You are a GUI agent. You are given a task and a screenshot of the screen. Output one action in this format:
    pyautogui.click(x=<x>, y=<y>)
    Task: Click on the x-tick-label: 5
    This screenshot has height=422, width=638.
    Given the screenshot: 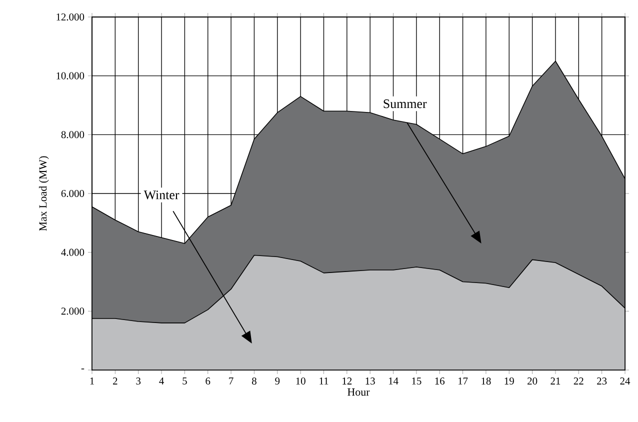 What is the action you would take?
    pyautogui.click(x=184, y=381)
    